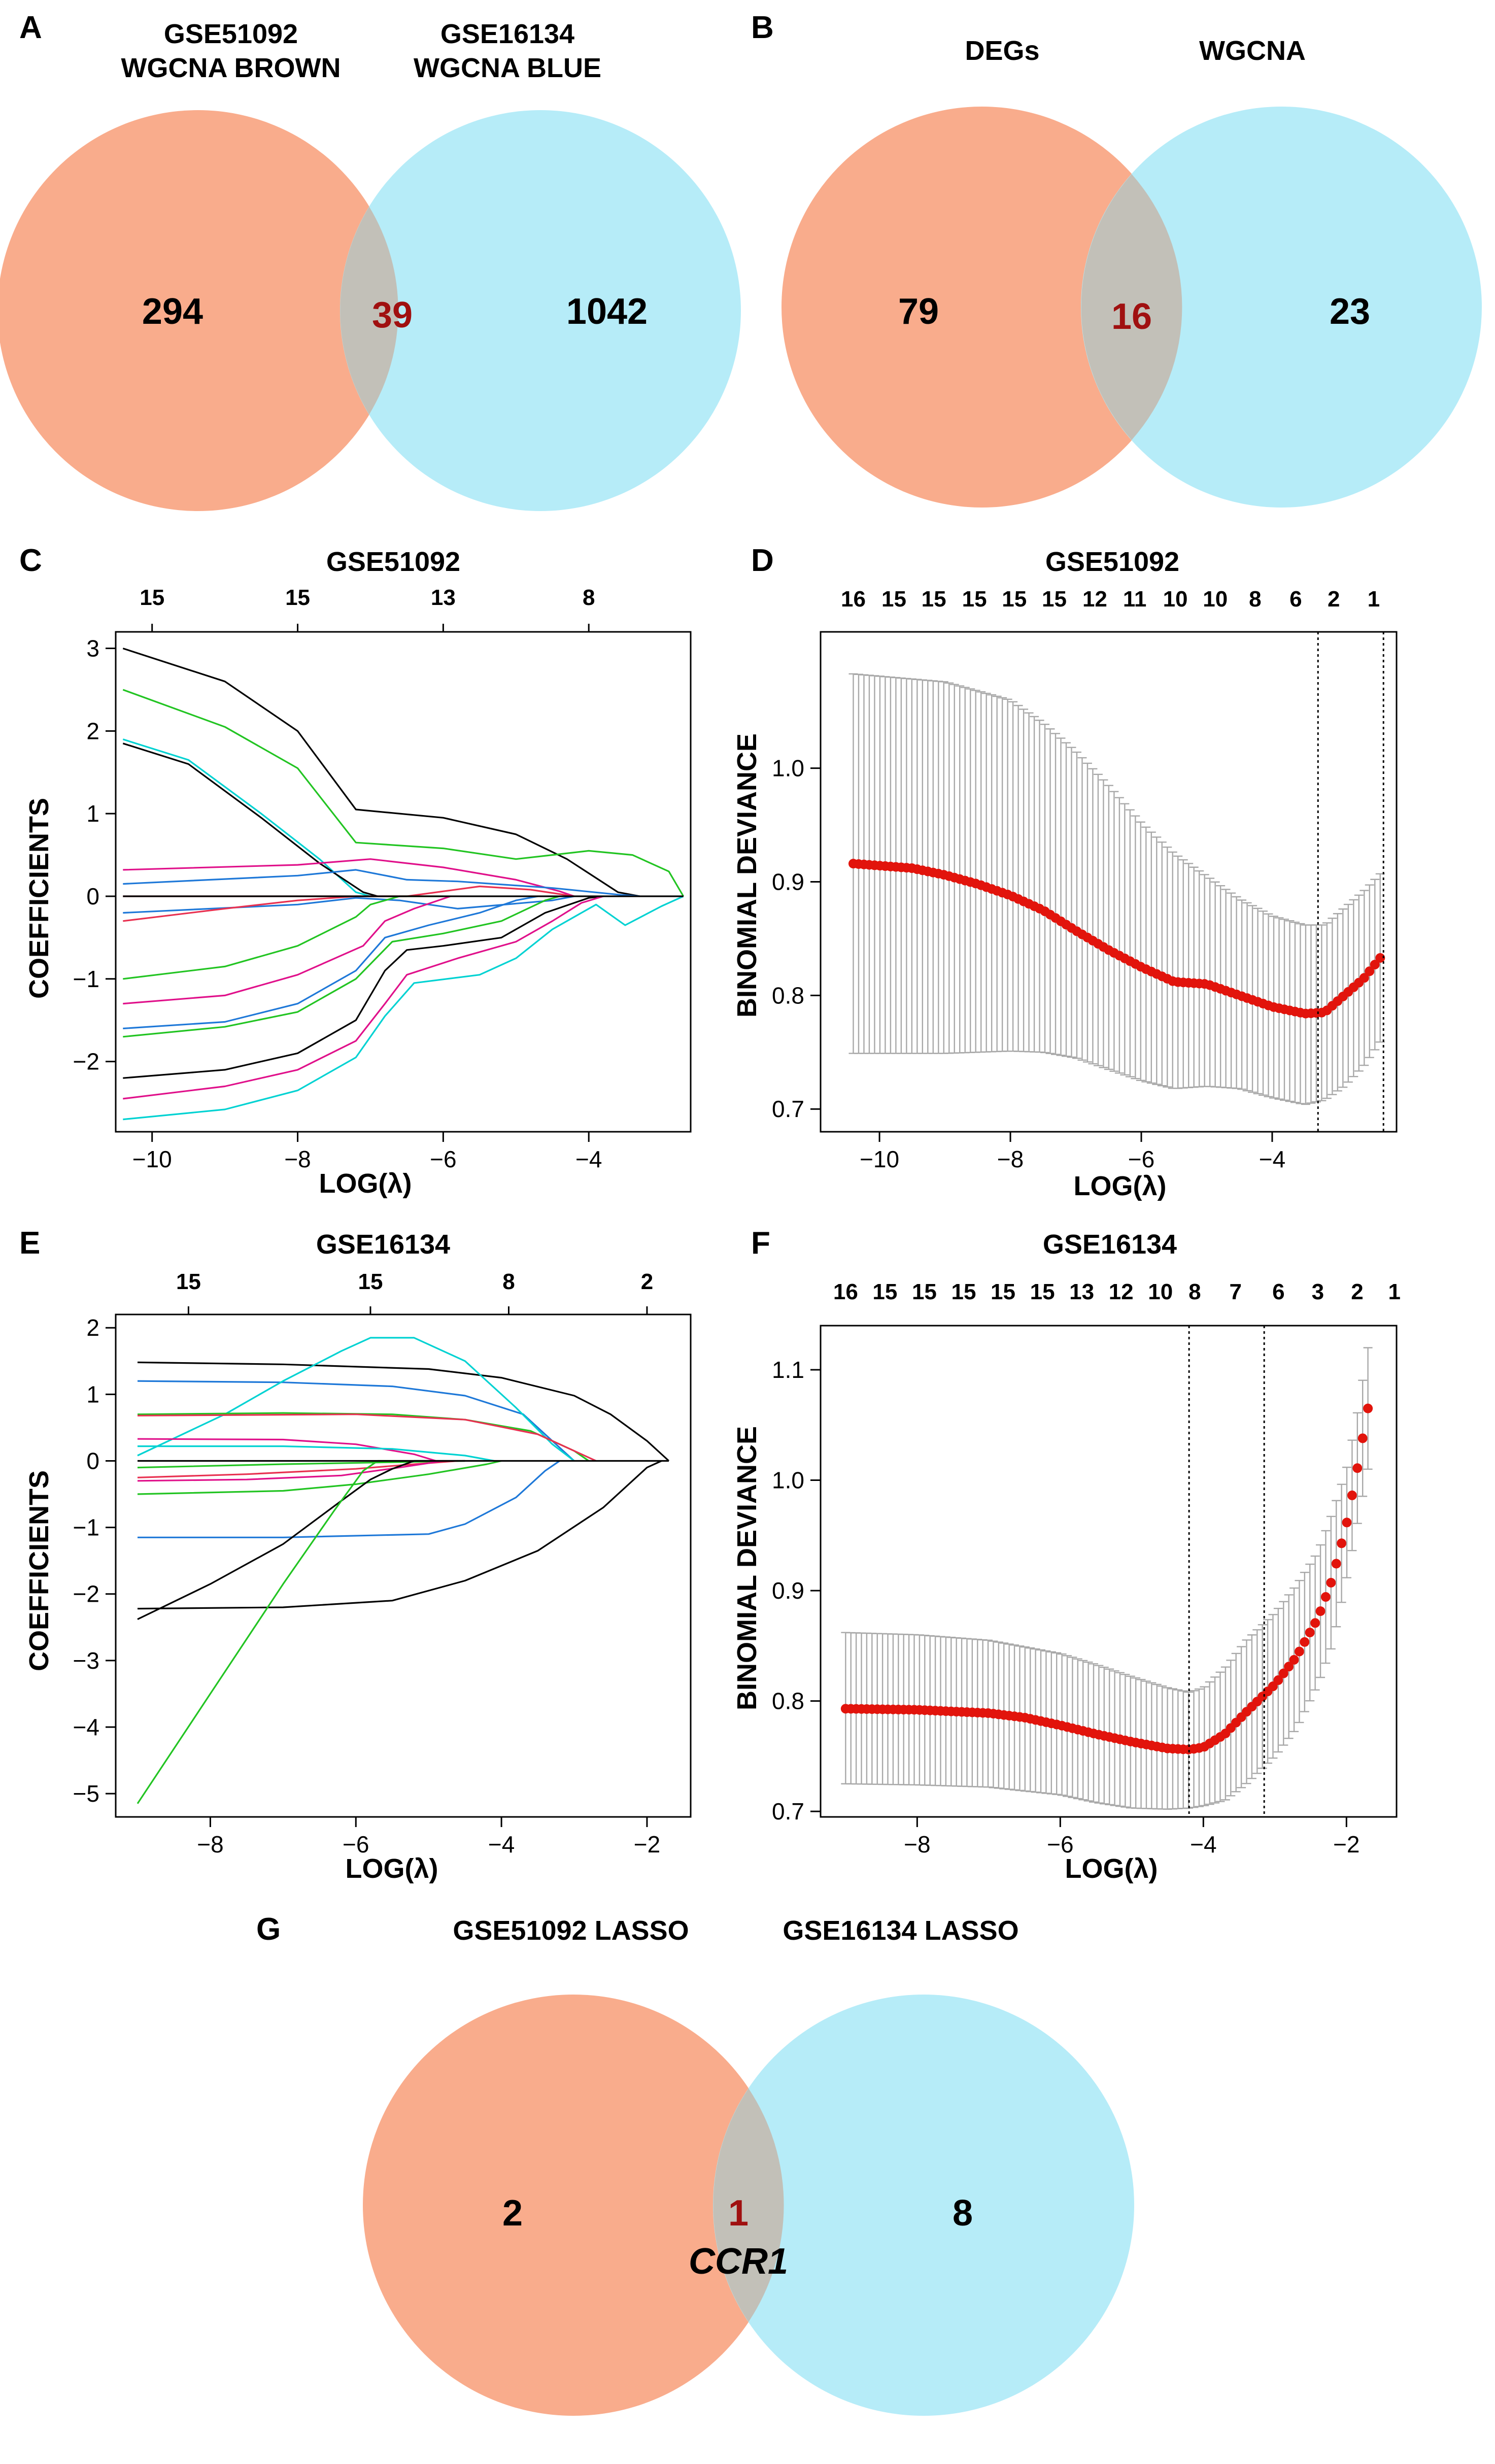 The height and width of the screenshot is (2464, 1495). Describe the element at coordinates (1350, 312) in the screenshot. I see `venn-b-right-count: 23` at that location.